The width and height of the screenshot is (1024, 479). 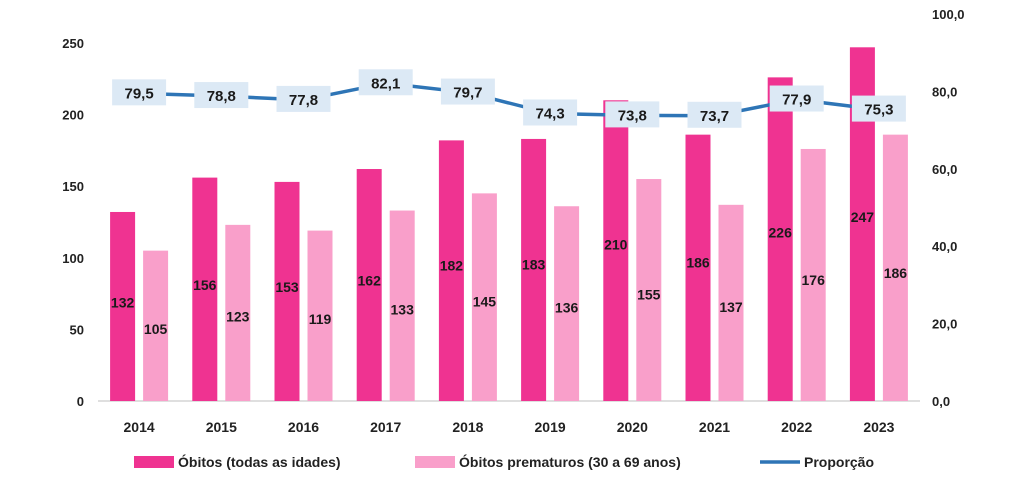 I want to click on x-tick-label: 2019, so click(x=550, y=427).